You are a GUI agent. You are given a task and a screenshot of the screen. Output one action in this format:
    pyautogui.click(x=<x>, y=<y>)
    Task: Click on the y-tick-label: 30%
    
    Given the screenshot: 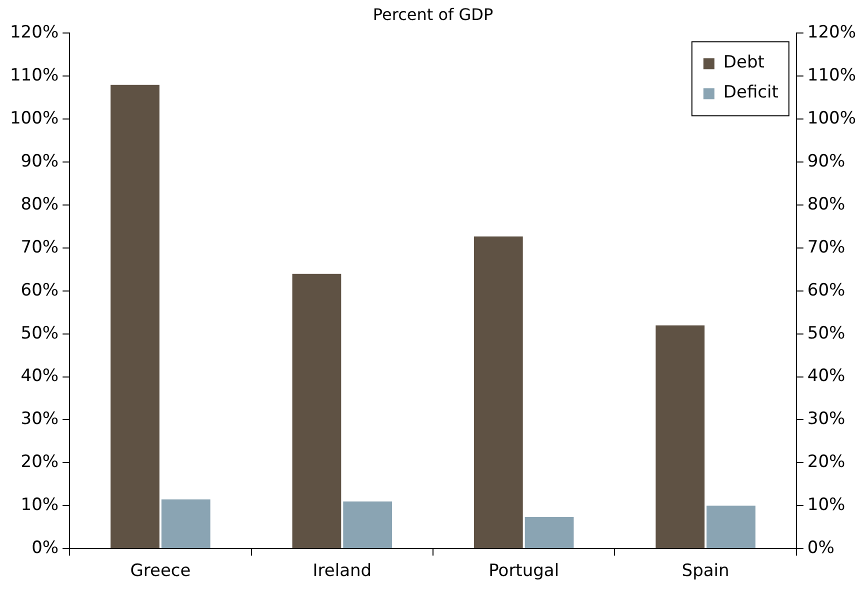 What is the action you would take?
    pyautogui.click(x=39, y=419)
    